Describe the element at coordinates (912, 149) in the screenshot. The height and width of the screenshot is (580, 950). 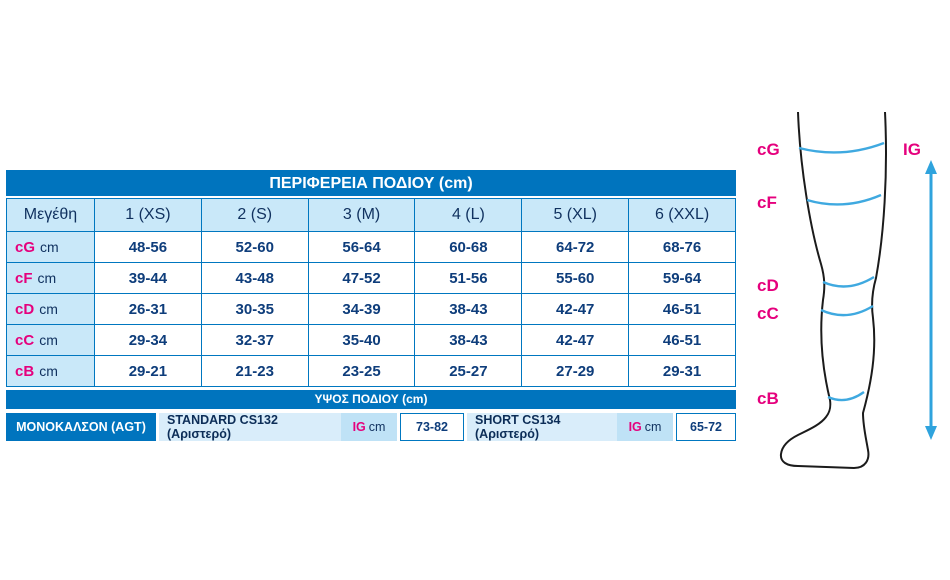
I see `diagram-label-IG: IG` at that location.